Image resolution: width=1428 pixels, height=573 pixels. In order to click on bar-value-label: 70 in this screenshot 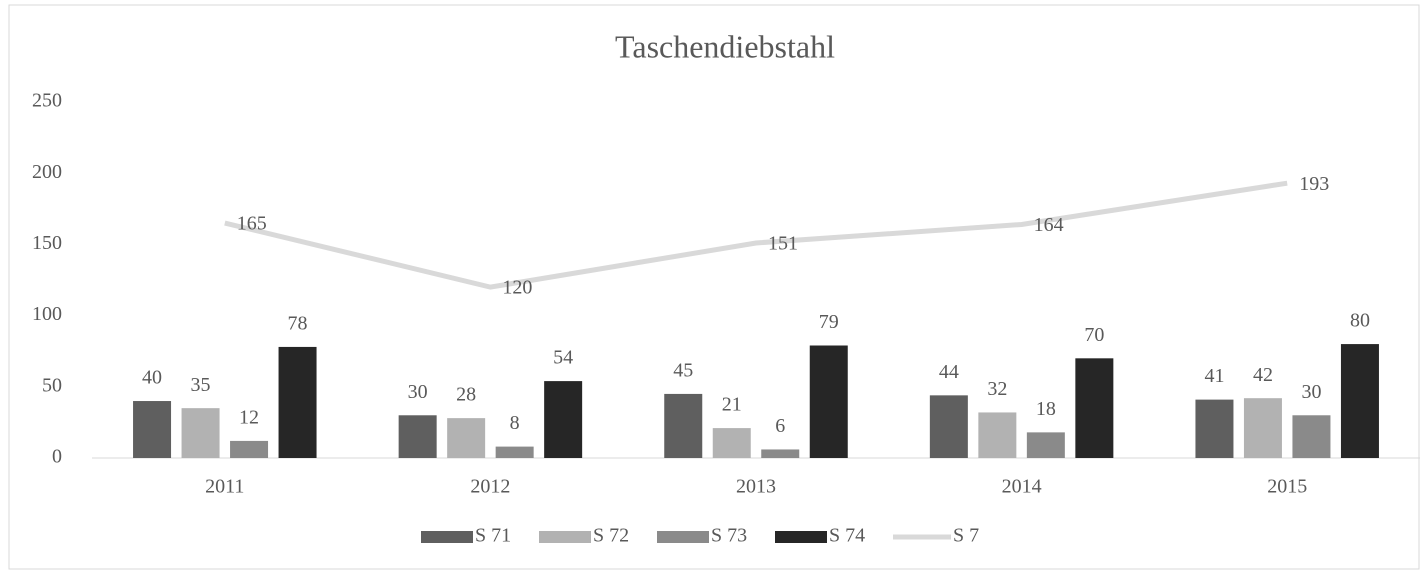, I will do `click(1094, 335)`.